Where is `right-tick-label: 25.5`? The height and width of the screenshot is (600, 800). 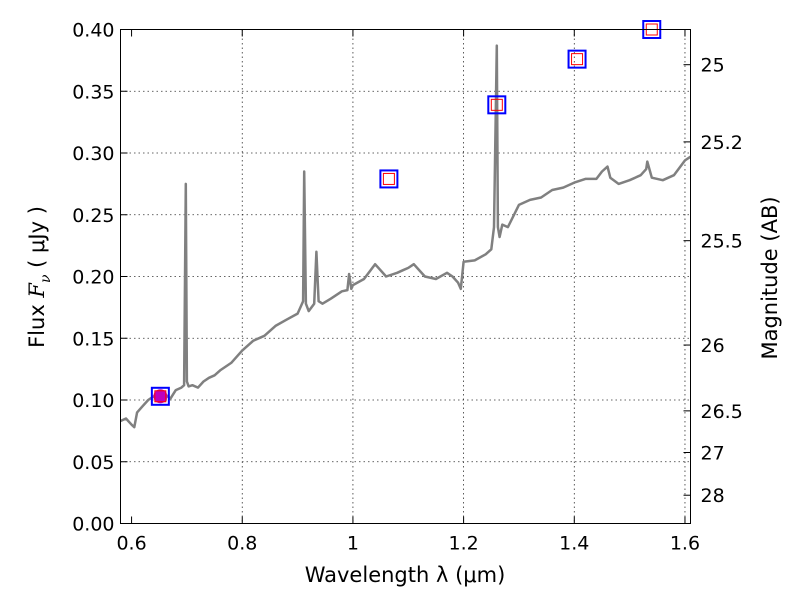
right-tick-label: 25.5 is located at coordinates (722, 242).